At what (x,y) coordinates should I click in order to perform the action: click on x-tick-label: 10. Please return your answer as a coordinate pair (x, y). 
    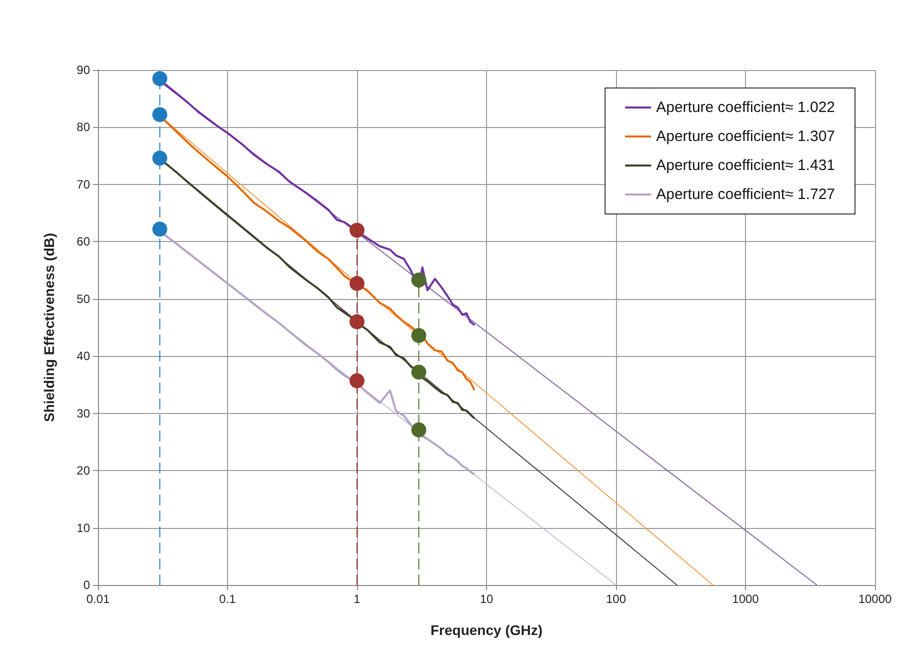
    Looking at the image, I should click on (487, 599).